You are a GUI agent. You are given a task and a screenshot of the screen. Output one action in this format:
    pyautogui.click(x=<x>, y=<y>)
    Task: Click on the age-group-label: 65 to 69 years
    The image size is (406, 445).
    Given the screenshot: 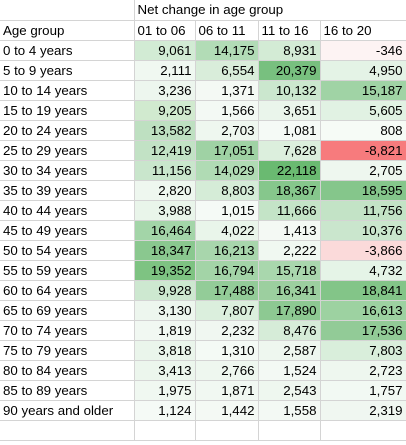 What is the action you would take?
    pyautogui.click(x=67, y=310)
    